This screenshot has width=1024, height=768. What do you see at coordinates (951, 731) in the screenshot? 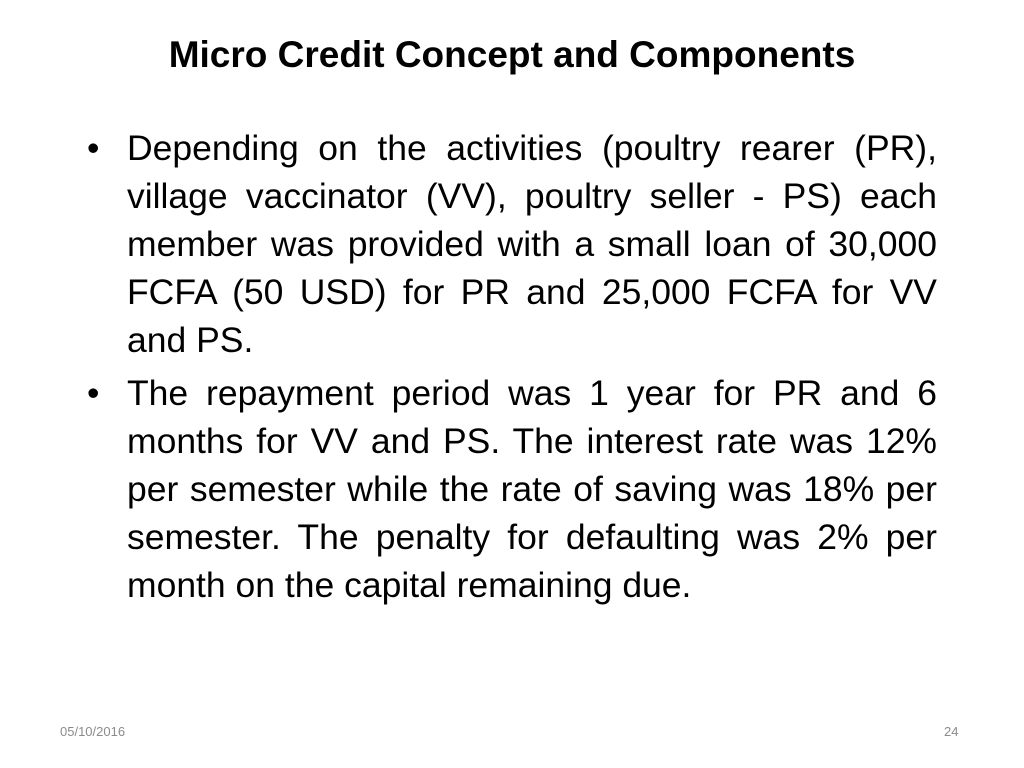
I see `slide-number: 24` at bounding box center [951, 731].